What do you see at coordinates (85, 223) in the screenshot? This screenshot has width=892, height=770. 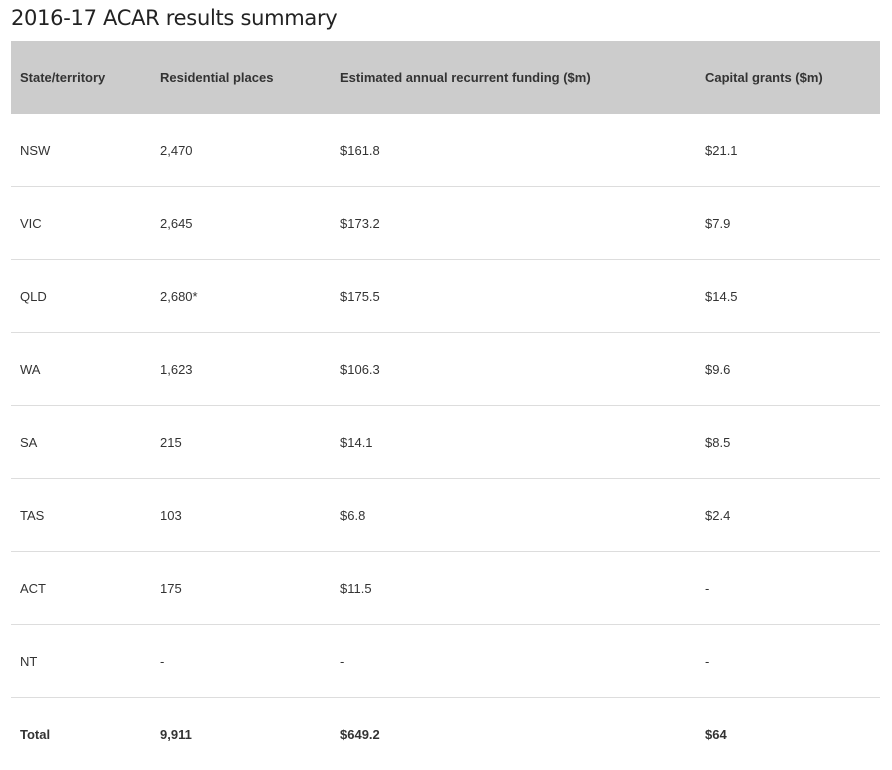 I see `table-cell: VIC` at bounding box center [85, 223].